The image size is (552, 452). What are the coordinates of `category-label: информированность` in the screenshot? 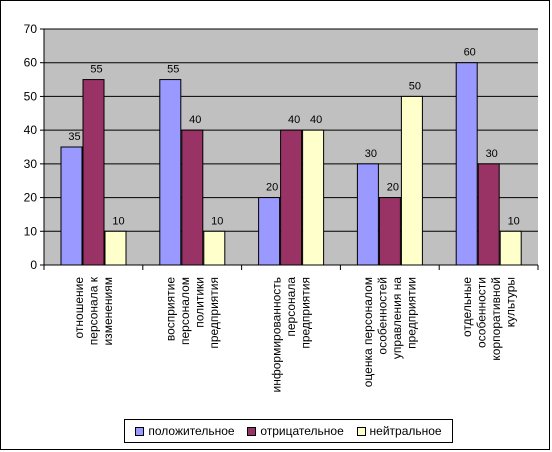 It's located at (277, 334).